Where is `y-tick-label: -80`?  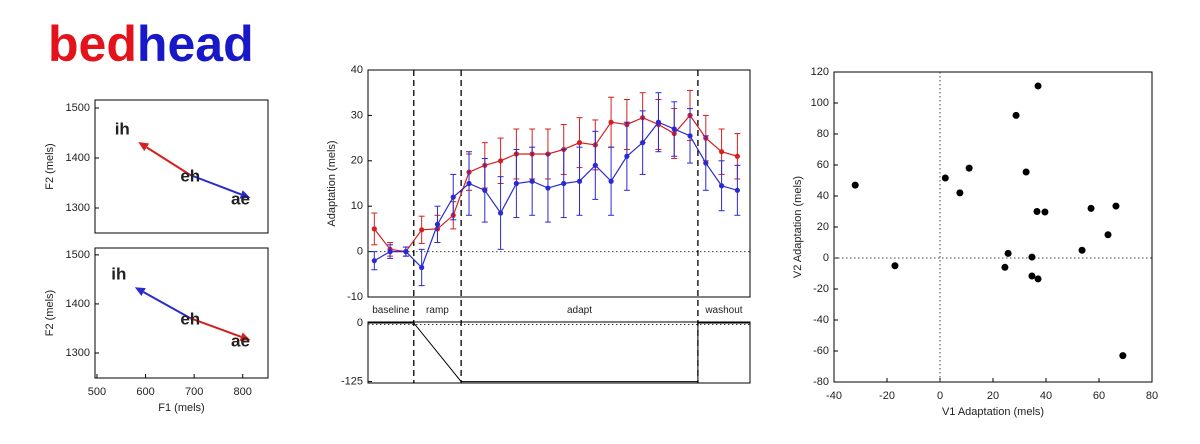
y-tick-label: -80 is located at coordinates (821, 382).